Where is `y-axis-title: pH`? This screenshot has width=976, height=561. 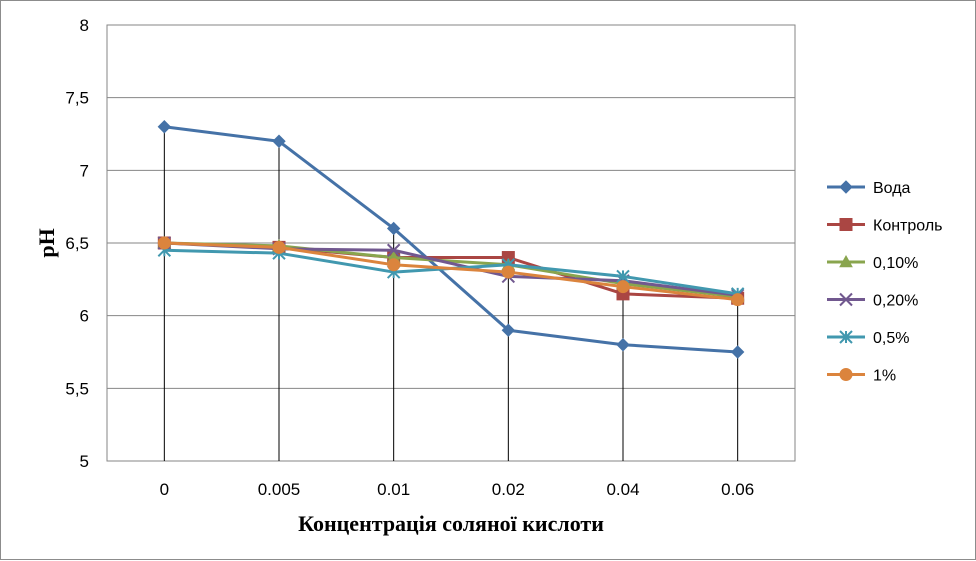
y-axis-title: pH is located at coordinates (46, 242).